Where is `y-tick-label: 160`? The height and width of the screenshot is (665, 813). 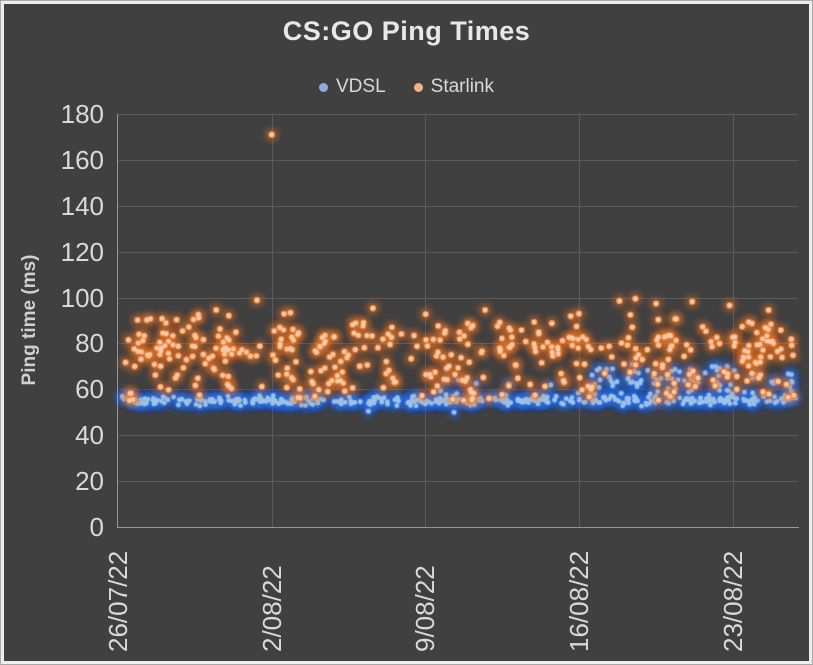 y-tick-label: 160 is located at coordinates (82, 159).